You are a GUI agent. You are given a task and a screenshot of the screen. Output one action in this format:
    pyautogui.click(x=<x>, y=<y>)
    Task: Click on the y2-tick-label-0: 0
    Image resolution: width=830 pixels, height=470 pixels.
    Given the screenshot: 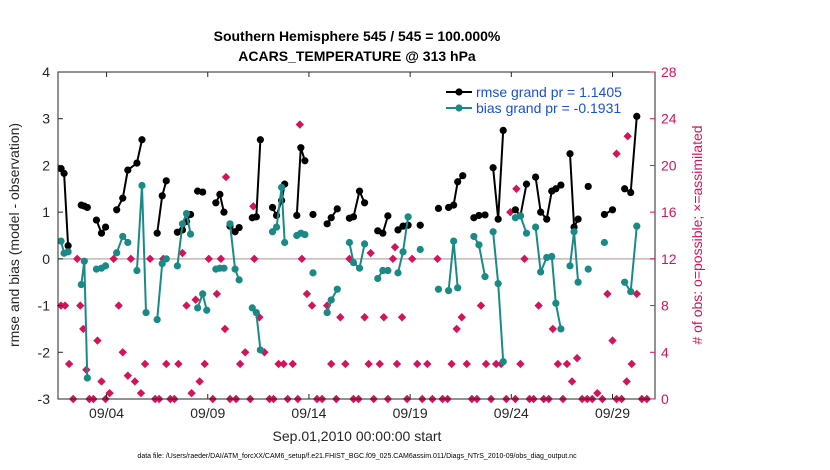 What is the action you would take?
    pyautogui.click(x=665, y=399)
    